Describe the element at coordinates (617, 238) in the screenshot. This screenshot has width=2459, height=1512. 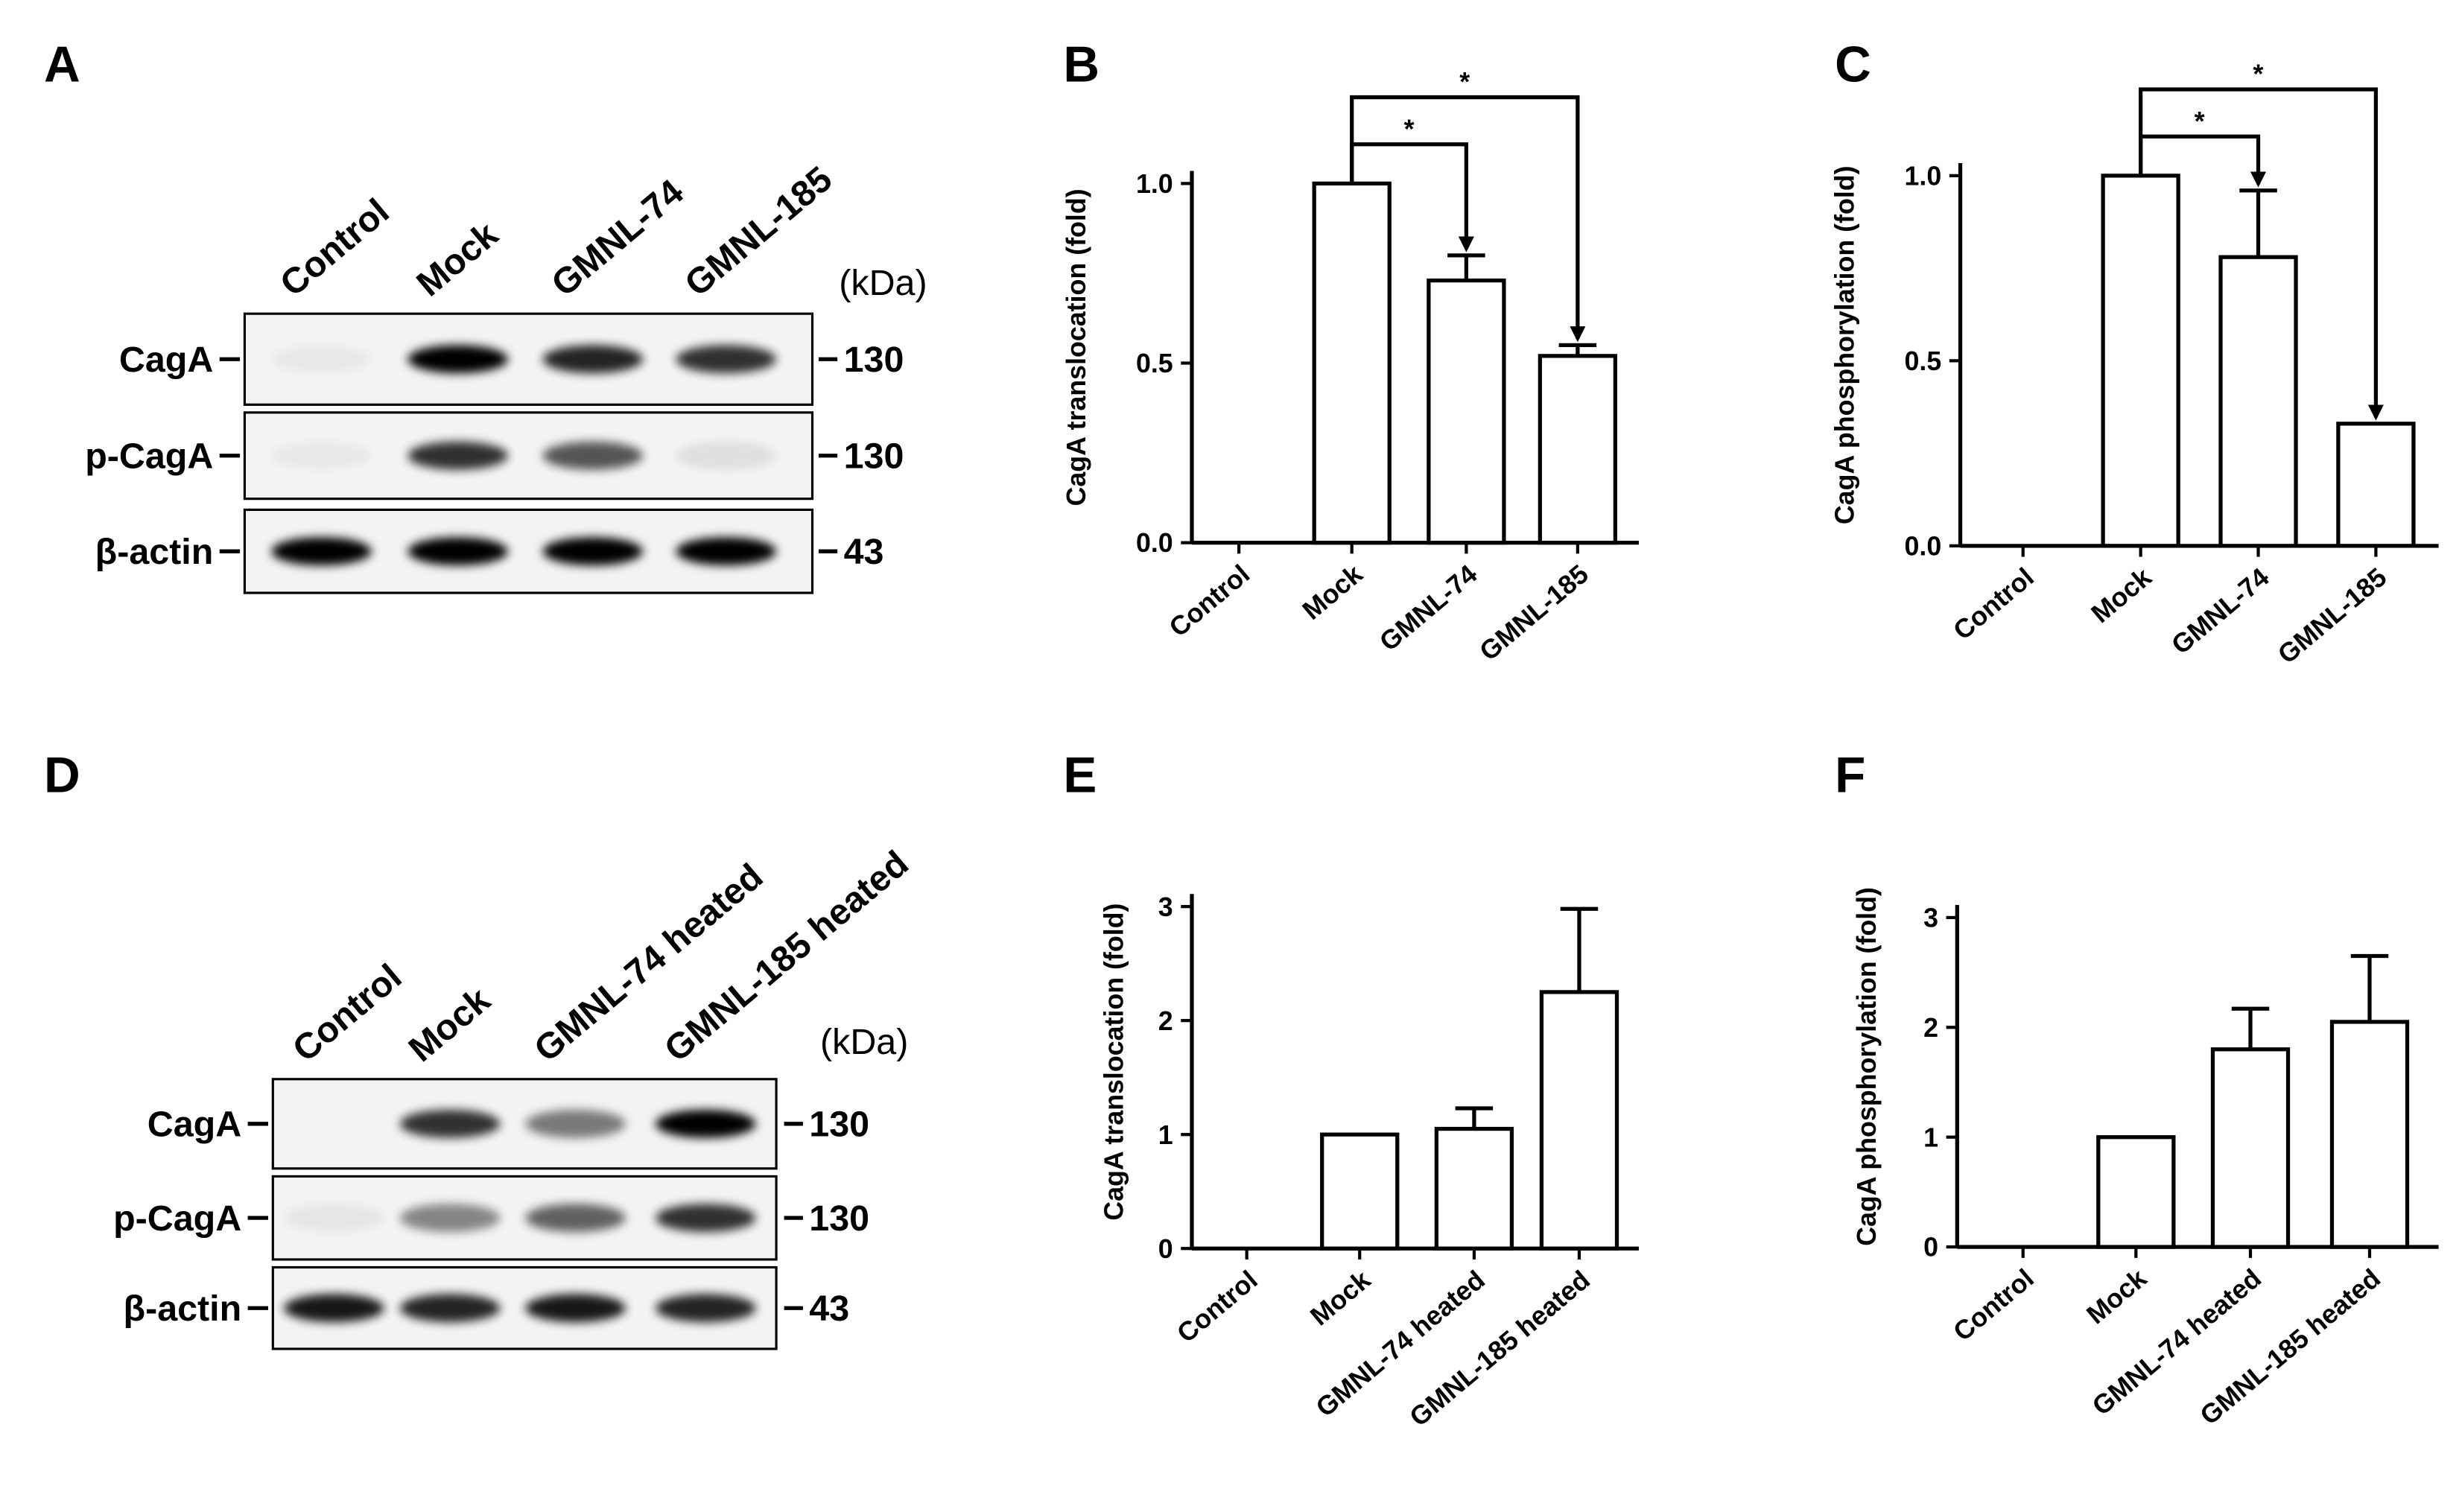
I see `lane-label: GMNL-74` at that location.